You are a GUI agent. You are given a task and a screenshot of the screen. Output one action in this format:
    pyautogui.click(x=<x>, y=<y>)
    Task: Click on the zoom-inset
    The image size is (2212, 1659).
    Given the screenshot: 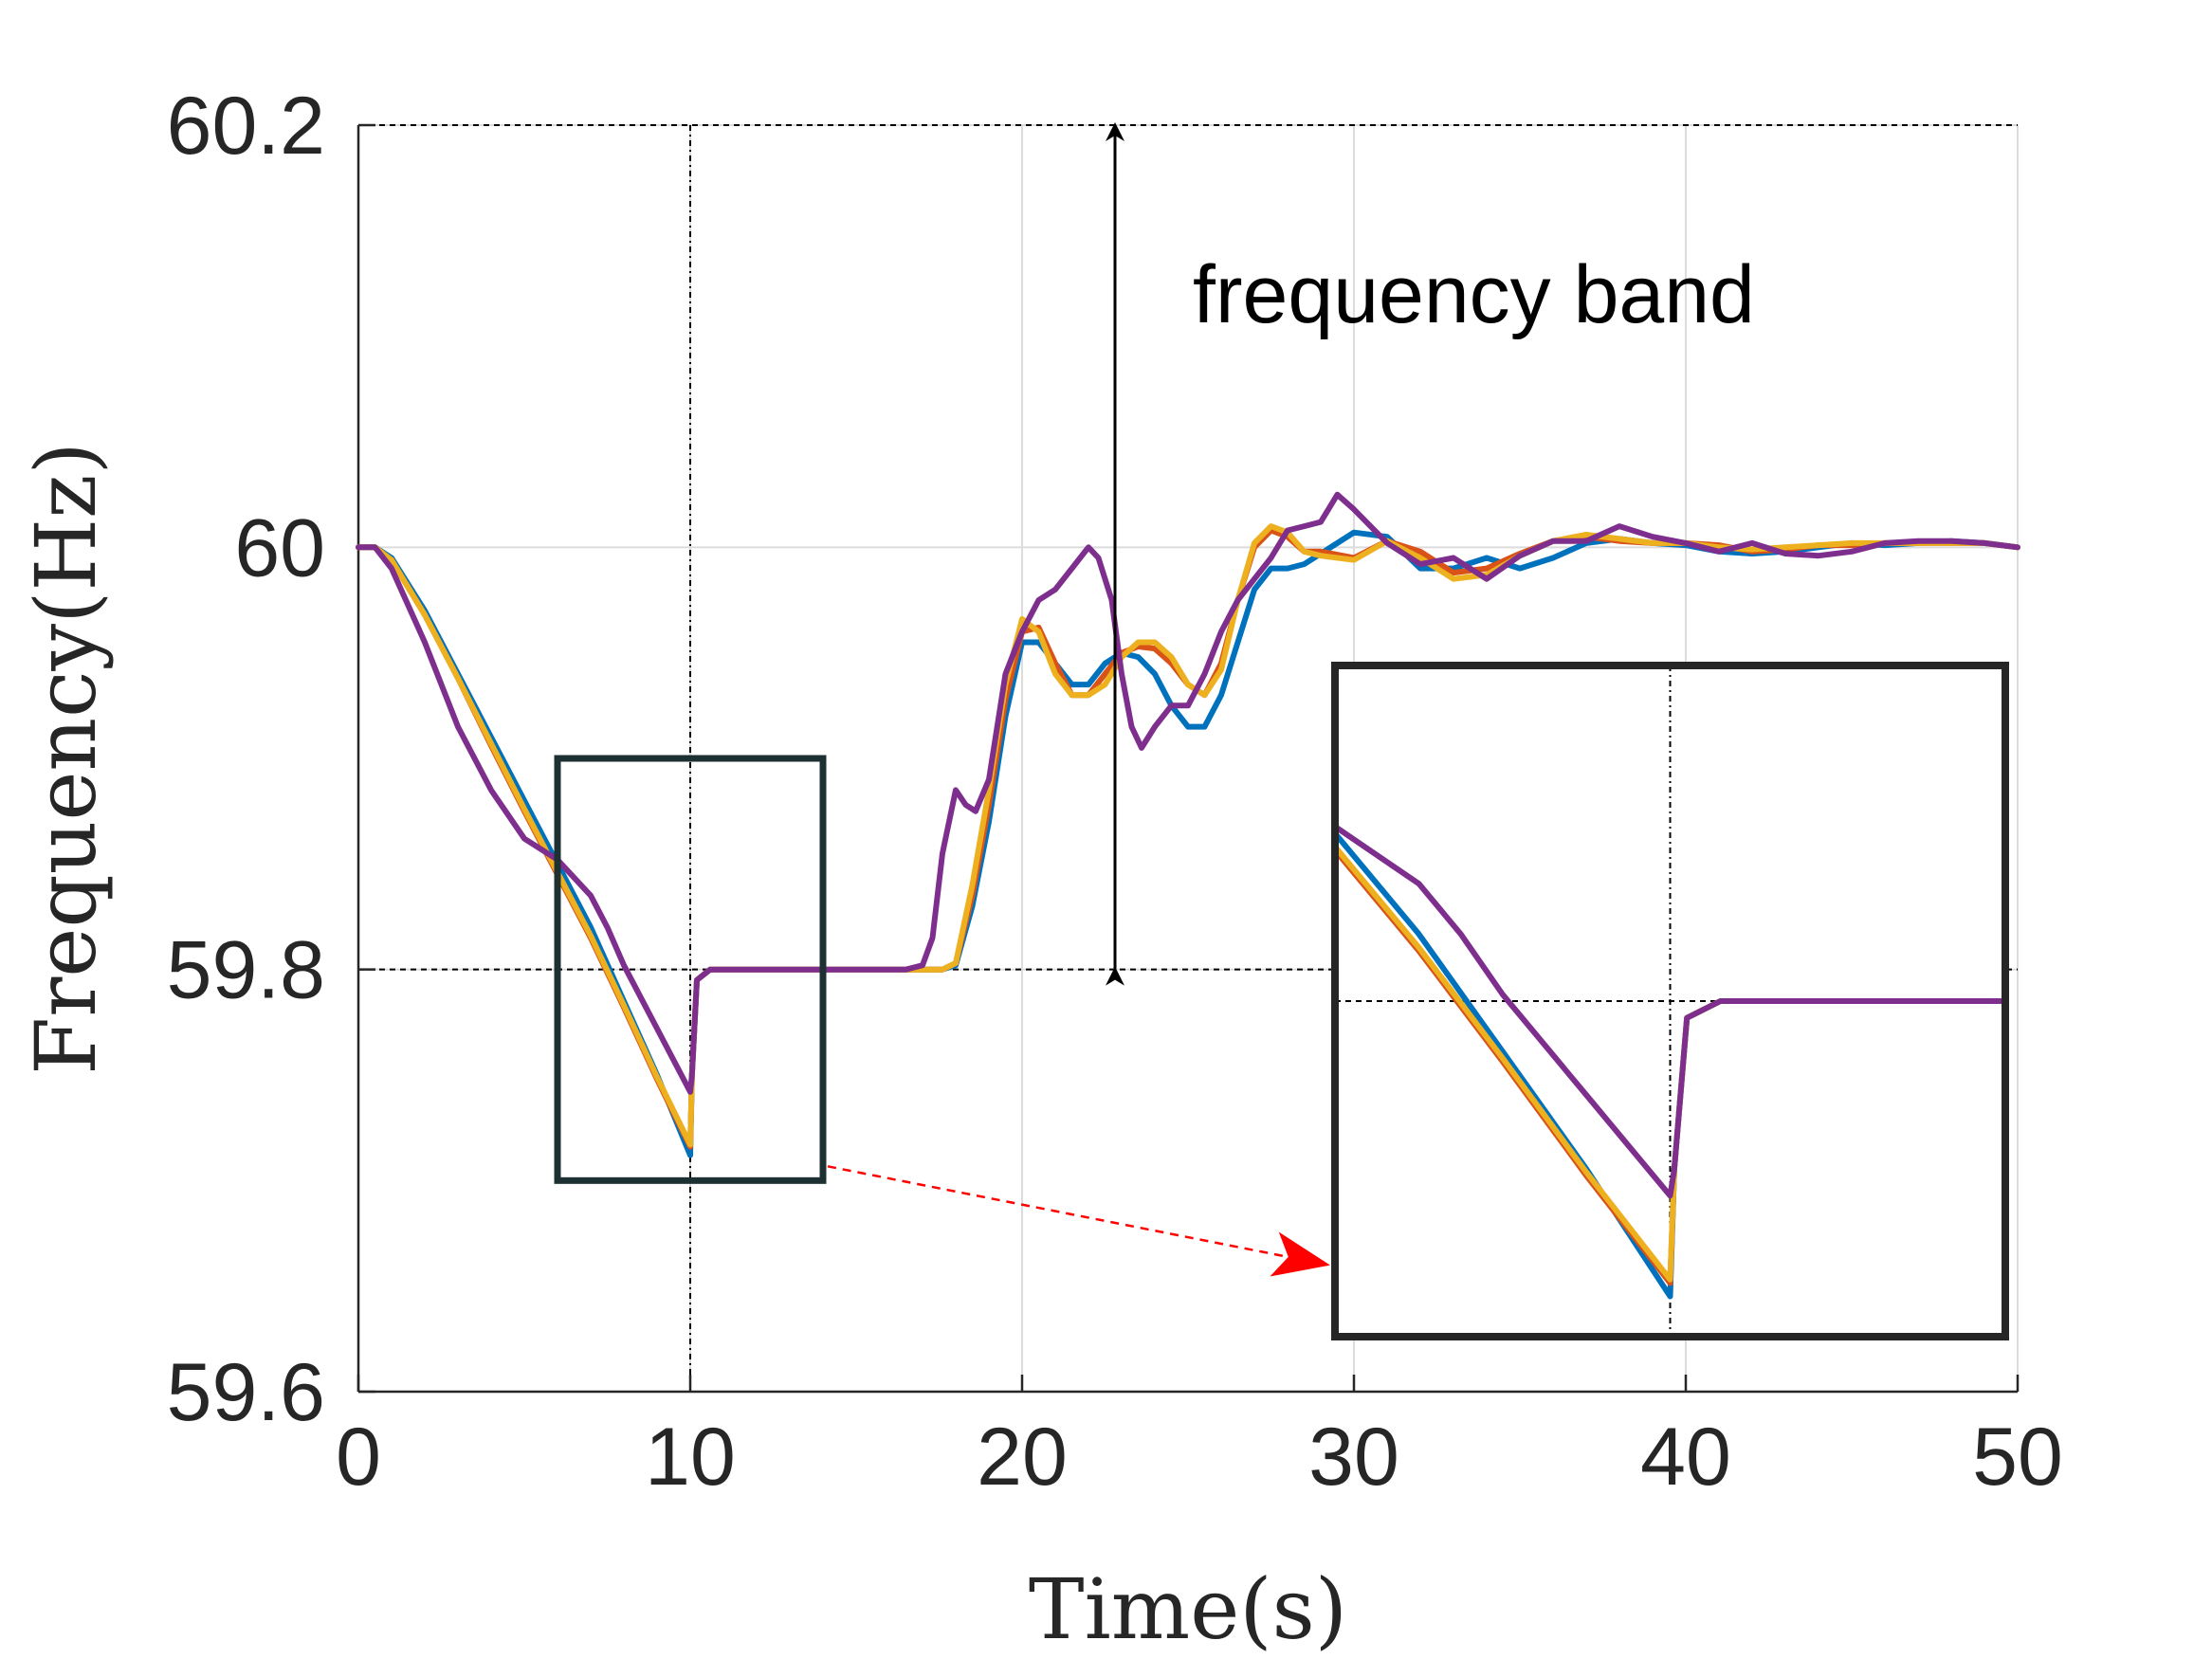 What is the action you would take?
    pyautogui.click(x=1670, y=1001)
    